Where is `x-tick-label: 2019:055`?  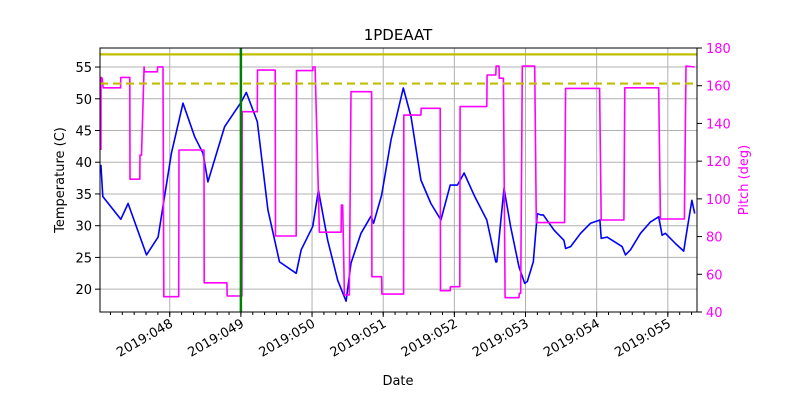
x-tick-label: 2019:055 is located at coordinates (642, 338).